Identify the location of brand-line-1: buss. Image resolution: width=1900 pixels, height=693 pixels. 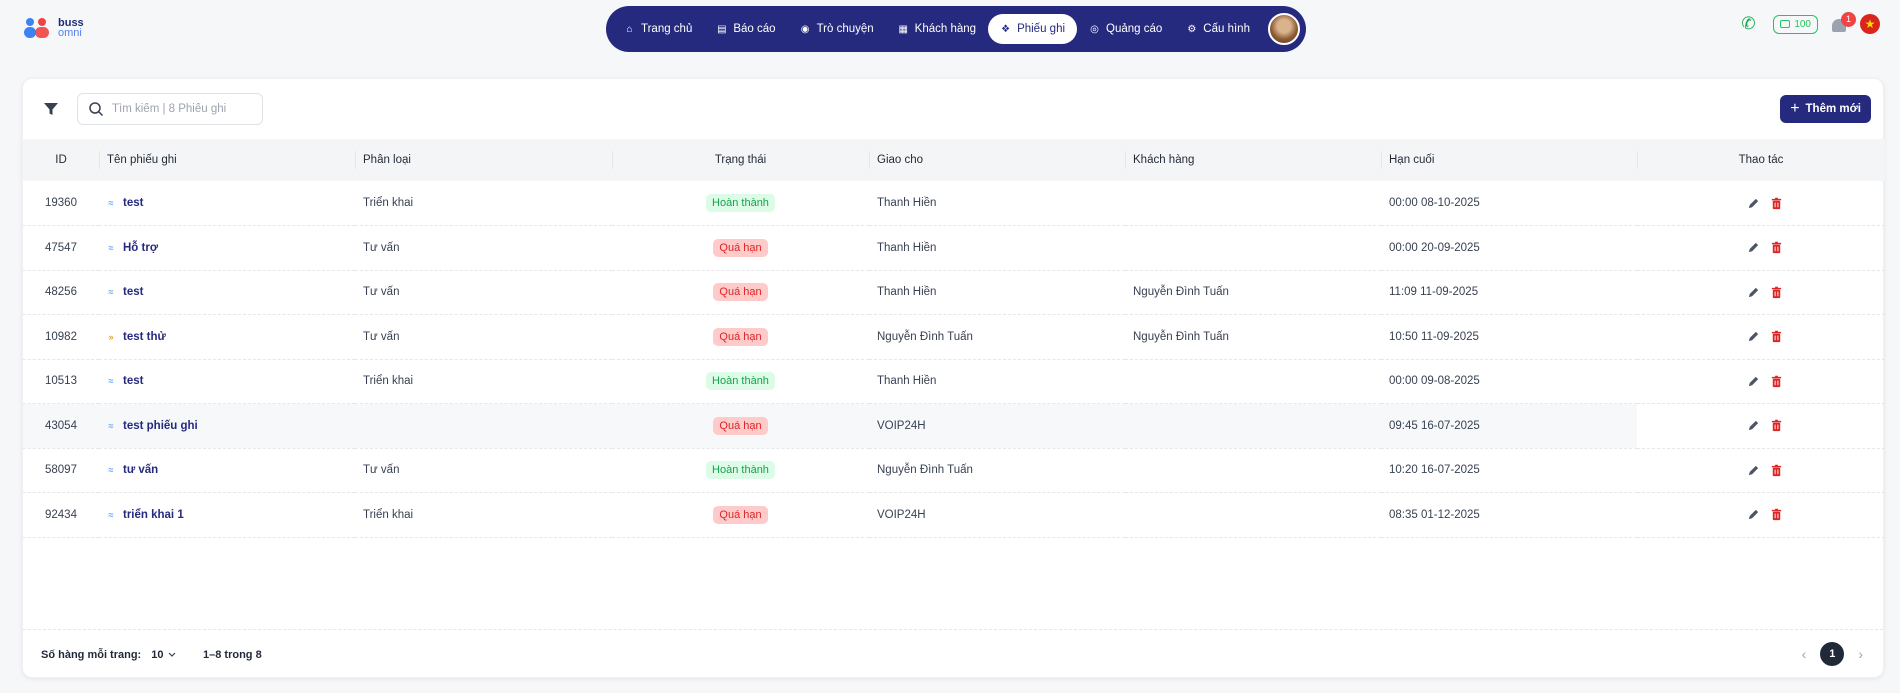
(71, 23).